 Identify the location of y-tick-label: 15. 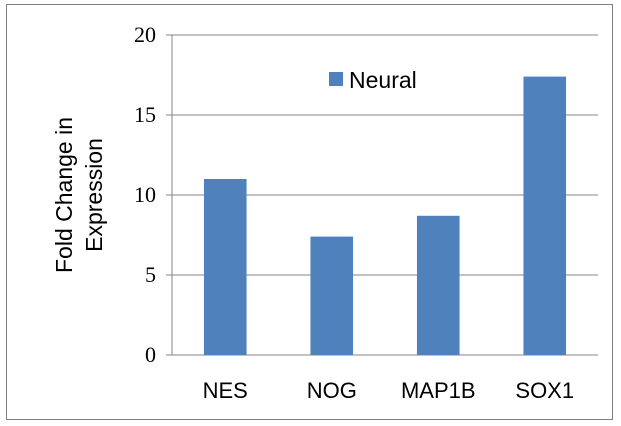
(145, 114).